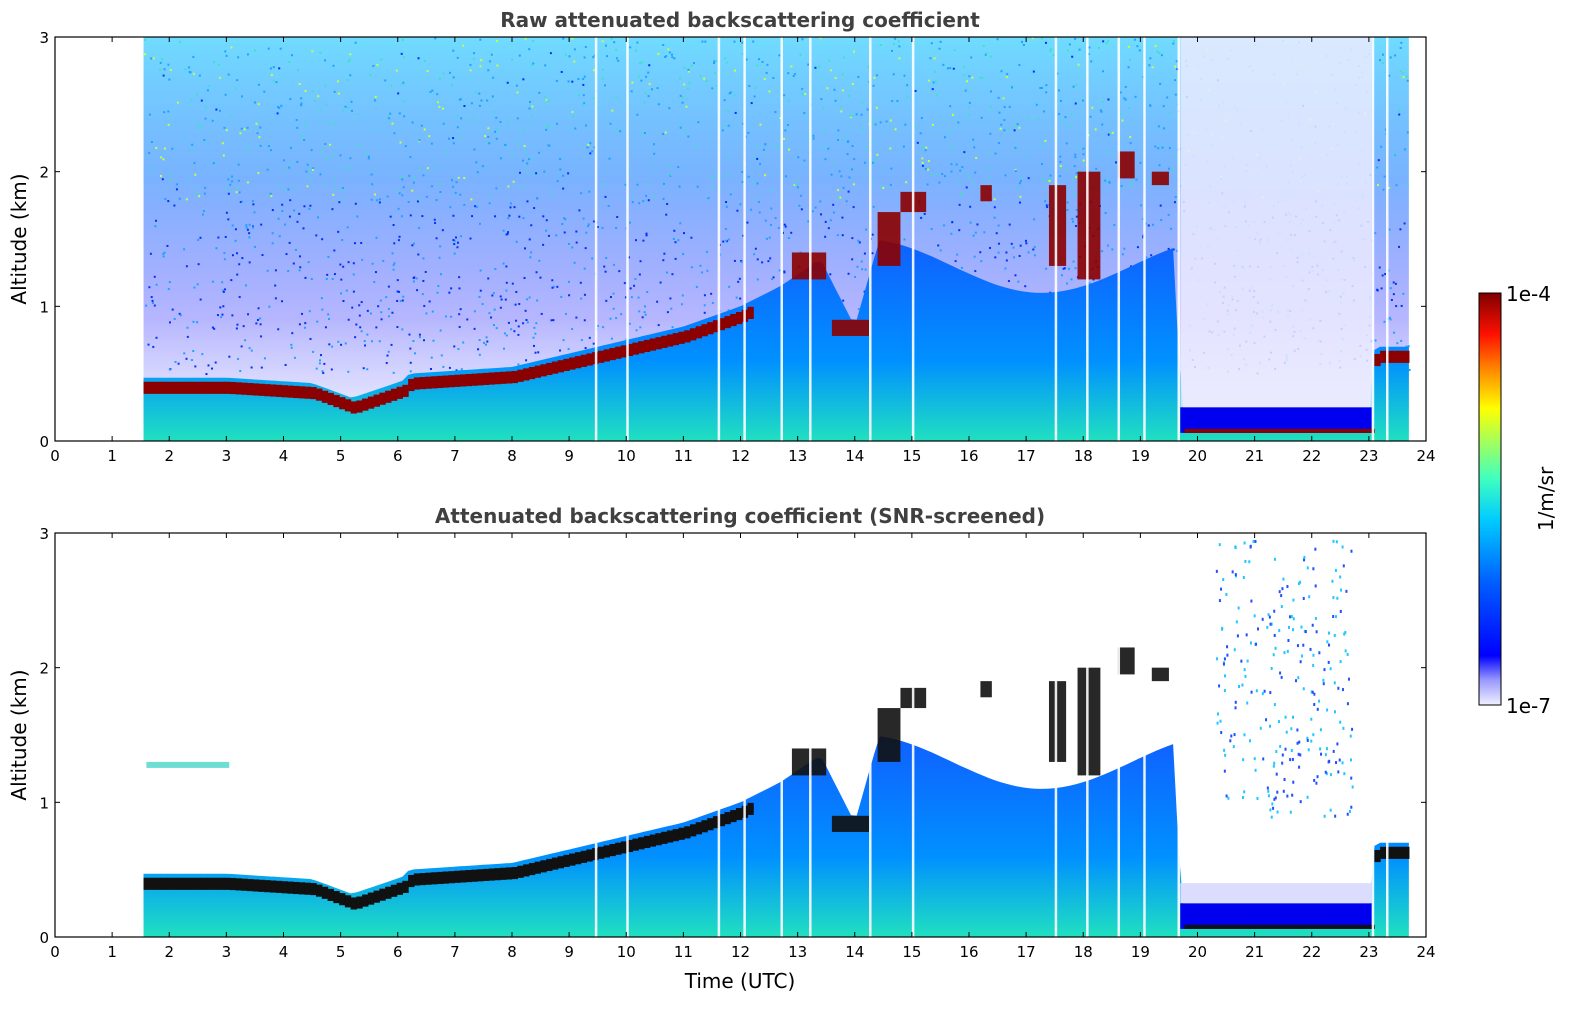  Describe the element at coordinates (797, 456) in the screenshot. I see `x-tick-label: 13` at that location.